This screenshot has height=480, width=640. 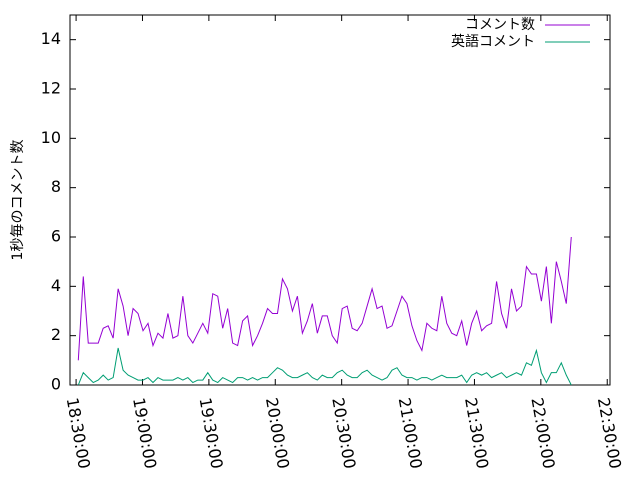 What do you see at coordinates (56, 285) in the screenshot?
I see `y-tick-label: 4` at bounding box center [56, 285].